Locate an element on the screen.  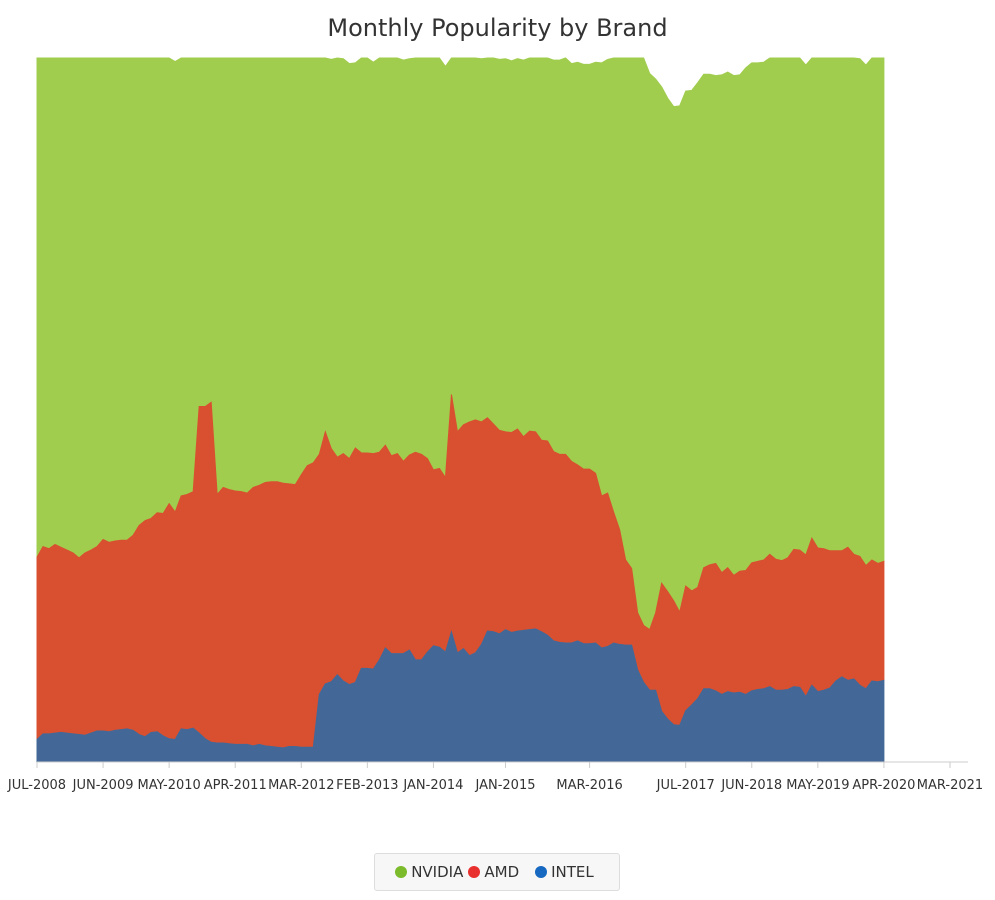
legend-label-nvidia: NVIDIA is located at coordinates (437, 872).